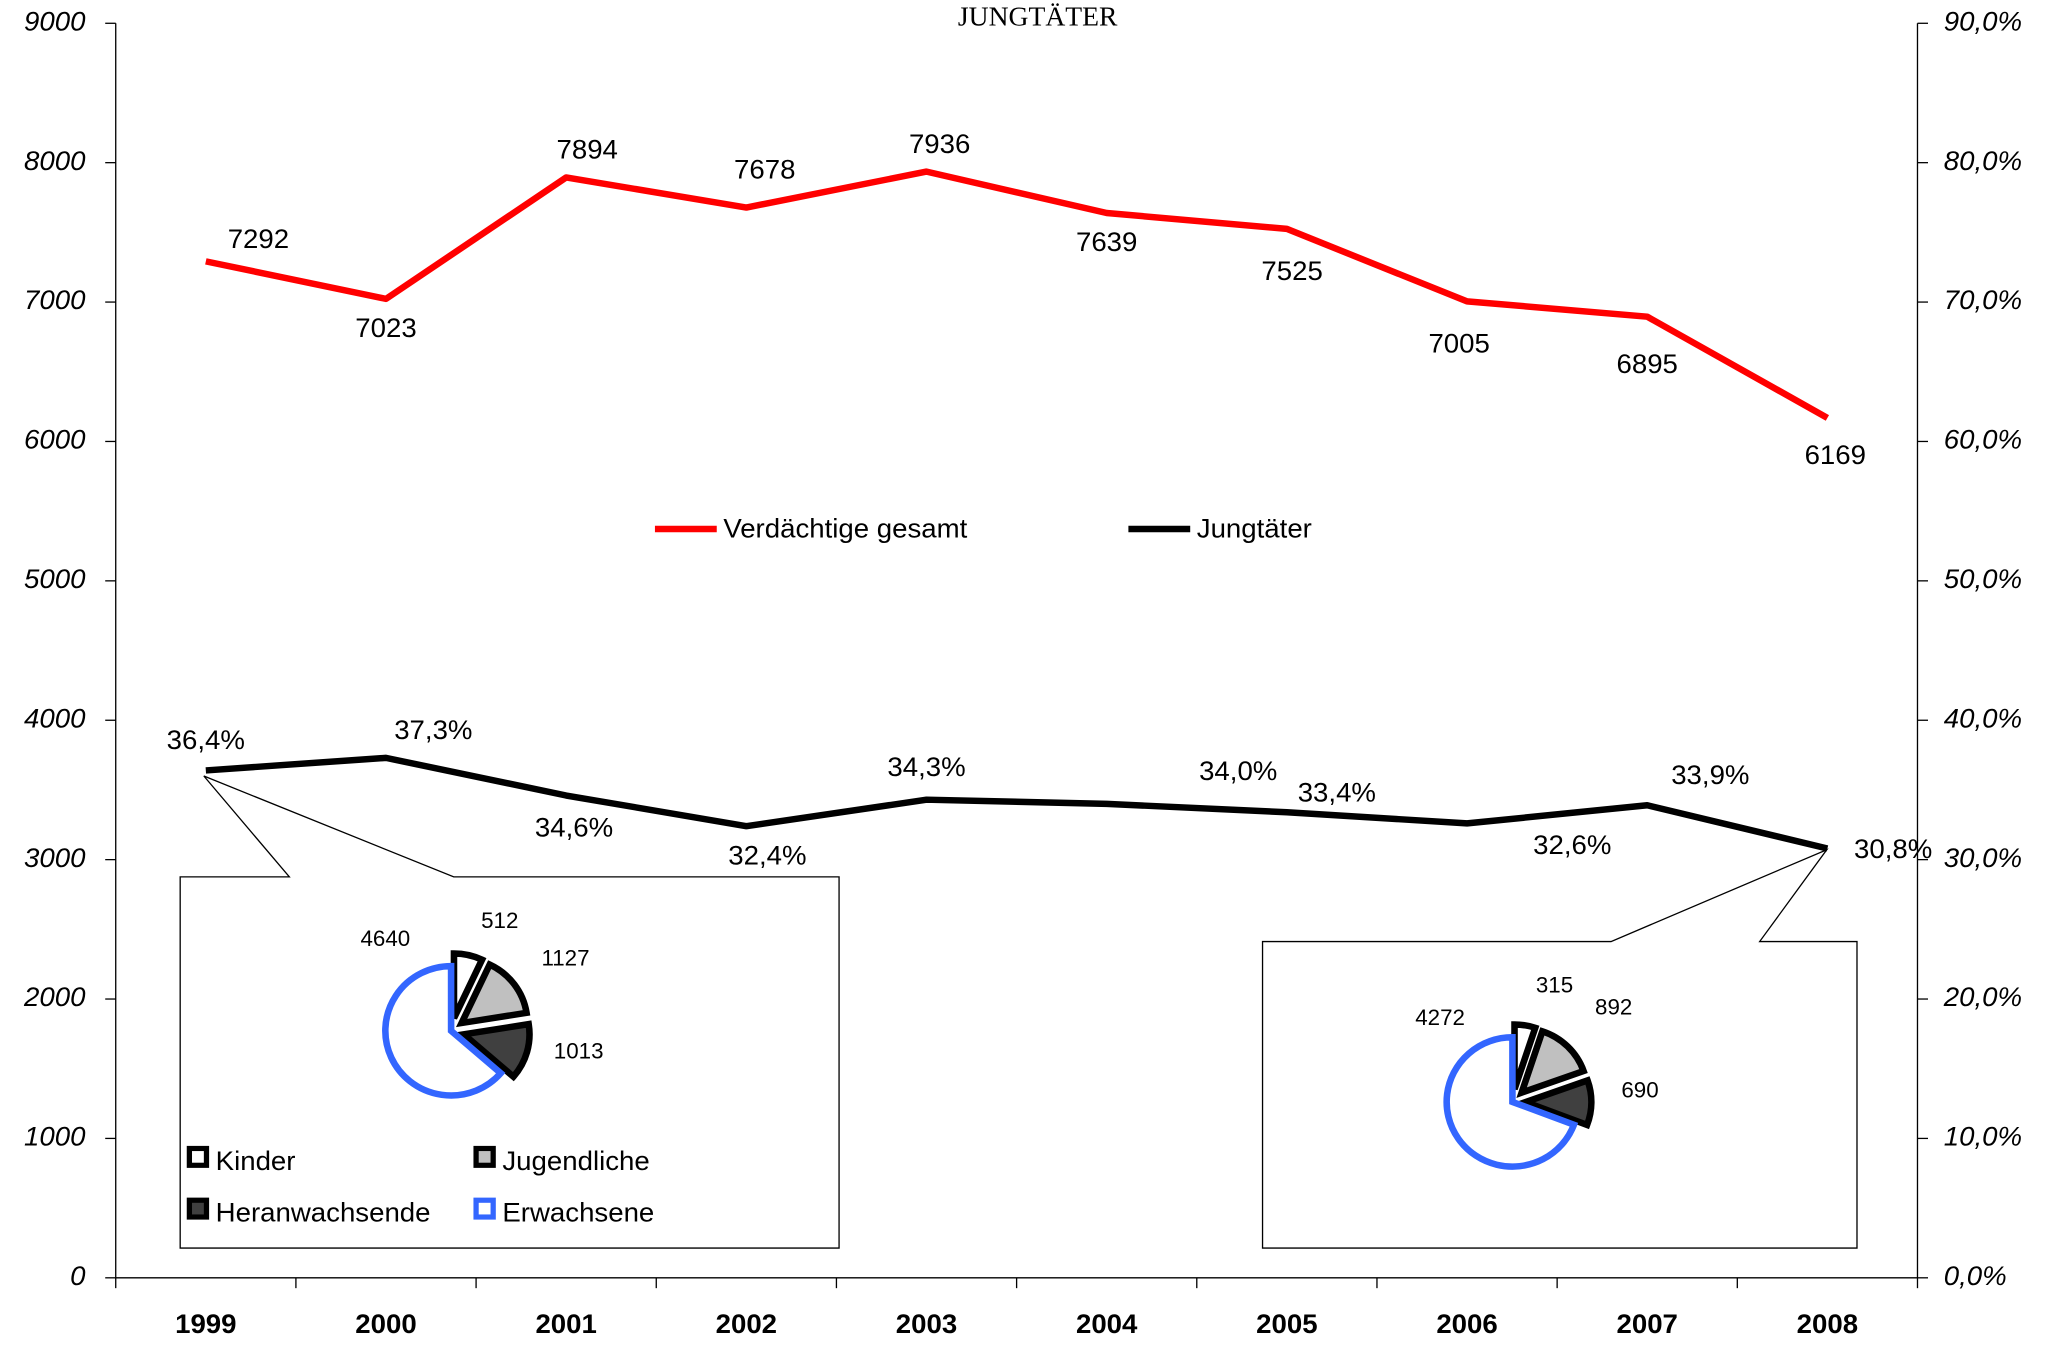 The width and height of the screenshot is (2049, 1358). I want to click on legend-label: Jungtäter, so click(1254, 528).